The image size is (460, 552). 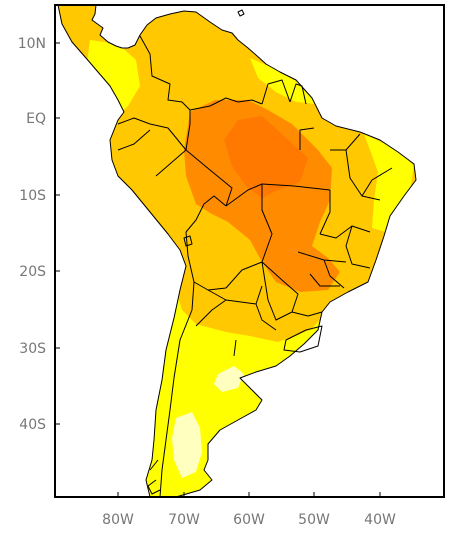 I want to click on lat-label-10n: 10N, so click(x=32, y=44).